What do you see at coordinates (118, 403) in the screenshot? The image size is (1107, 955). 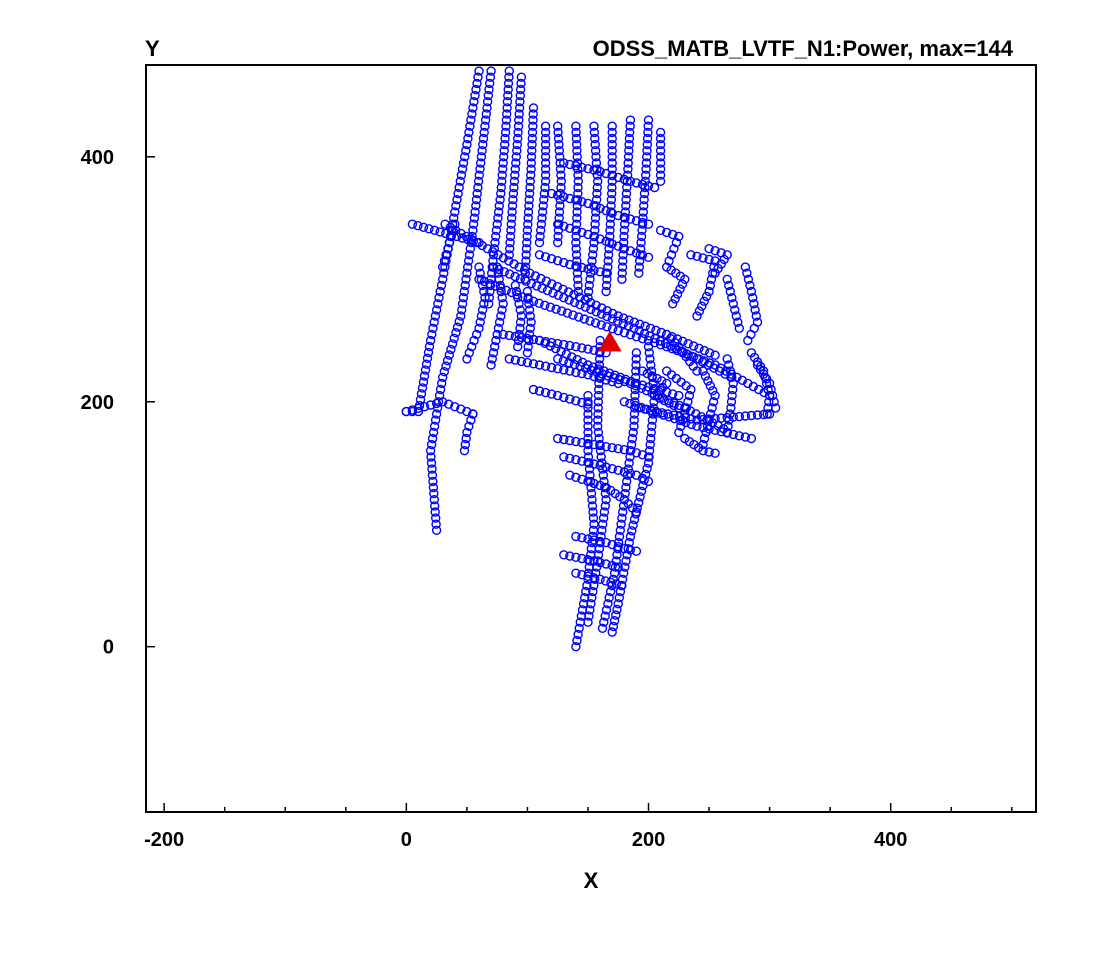 I see `y-axis: 0 200 400` at bounding box center [118, 403].